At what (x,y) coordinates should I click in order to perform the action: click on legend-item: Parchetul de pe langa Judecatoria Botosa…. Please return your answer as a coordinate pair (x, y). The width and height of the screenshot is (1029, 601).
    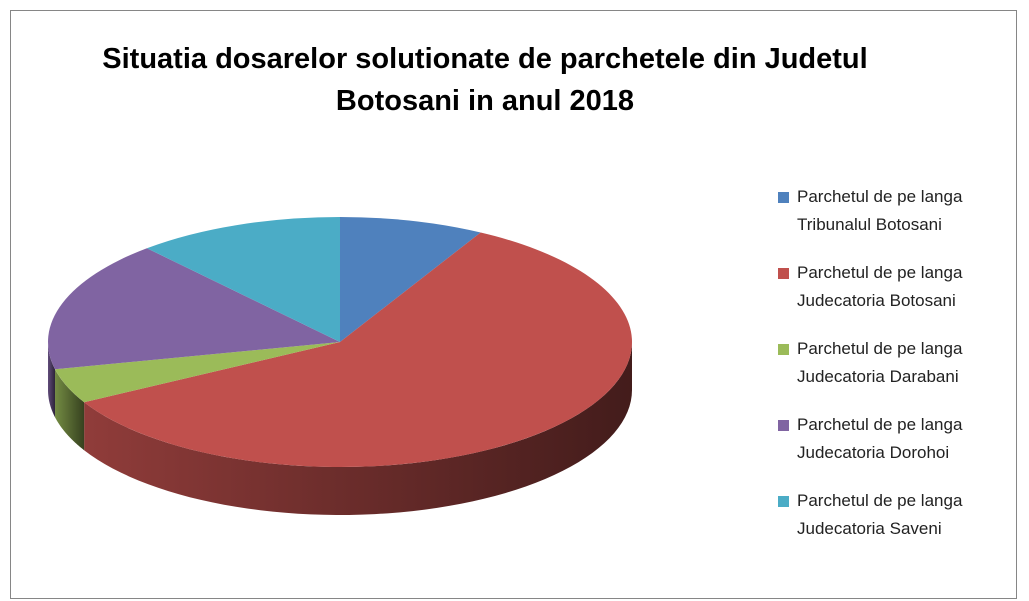
    Looking at the image, I should click on (892, 287).